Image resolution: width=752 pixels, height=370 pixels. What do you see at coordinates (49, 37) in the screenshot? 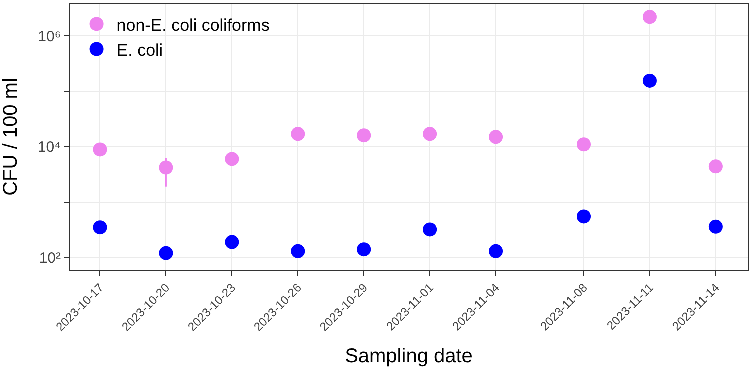
I see `y-tick-label: 10⁶` at bounding box center [49, 37].